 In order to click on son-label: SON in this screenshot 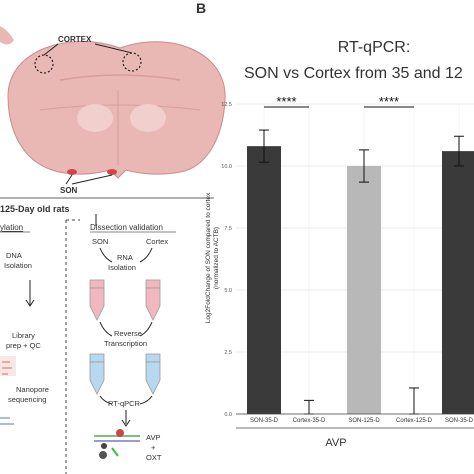, I will do `click(69, 190)`.